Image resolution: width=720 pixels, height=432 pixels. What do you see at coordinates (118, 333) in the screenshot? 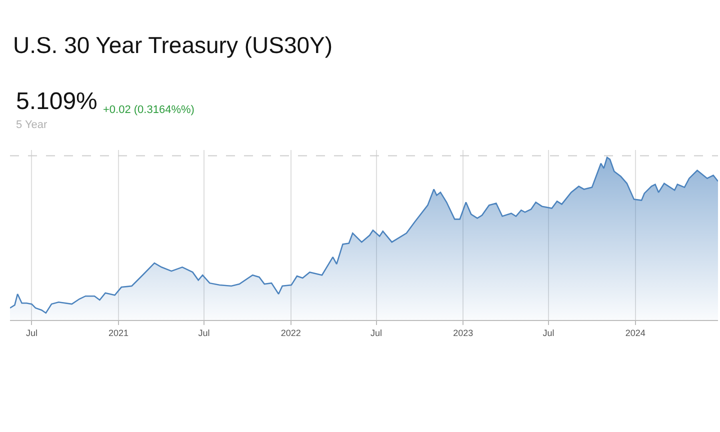
I see `x-tick-label: 2021` at bounding box center [118, 333].